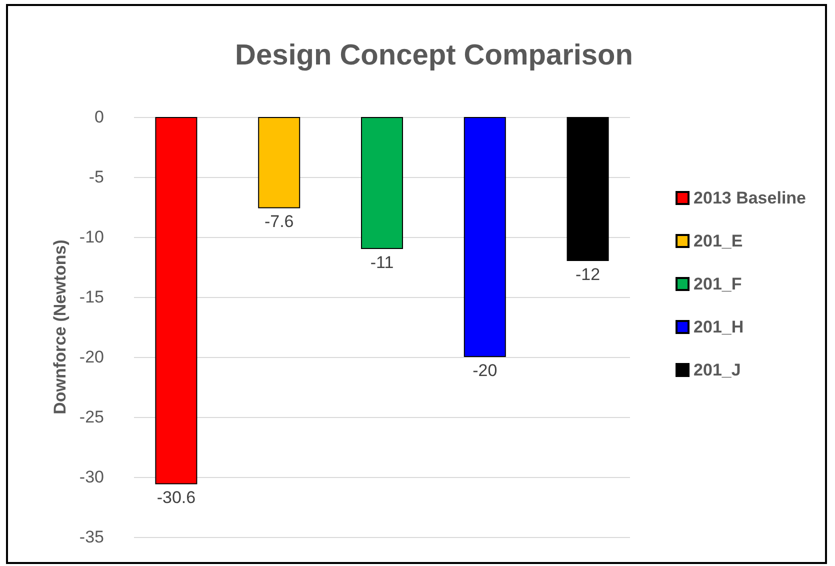  Describe the element at coordinates (91, 477) in the screenshot. I see `y-tick-label: -30` at that location.